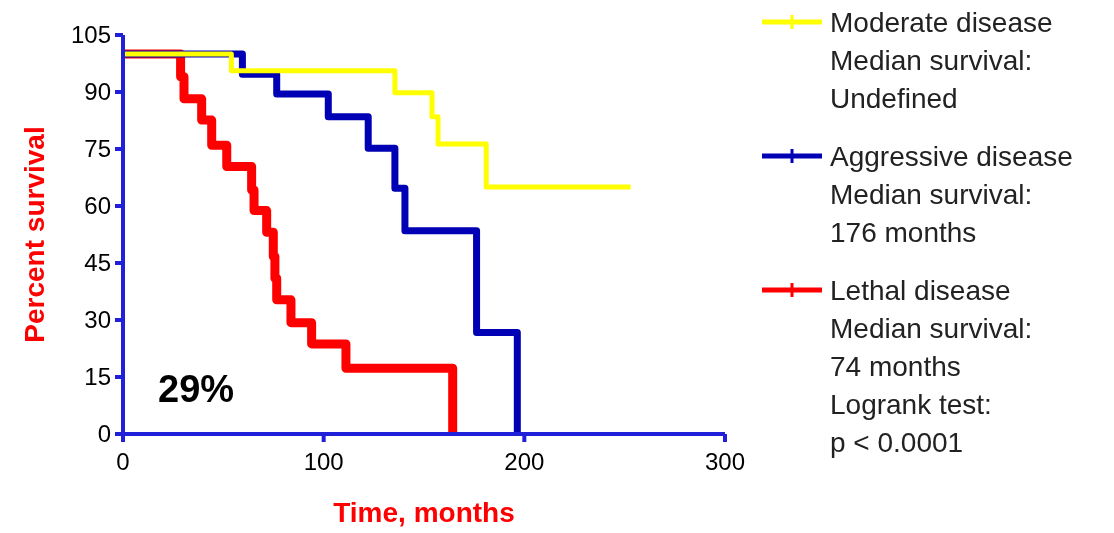 Image resolution: width=1114 pixels, height=533 pixels. What do you see at coordinates (424, 512) in the screenshot?
I see `x-axis-title: Time, months` at bounding box center [424, 512].